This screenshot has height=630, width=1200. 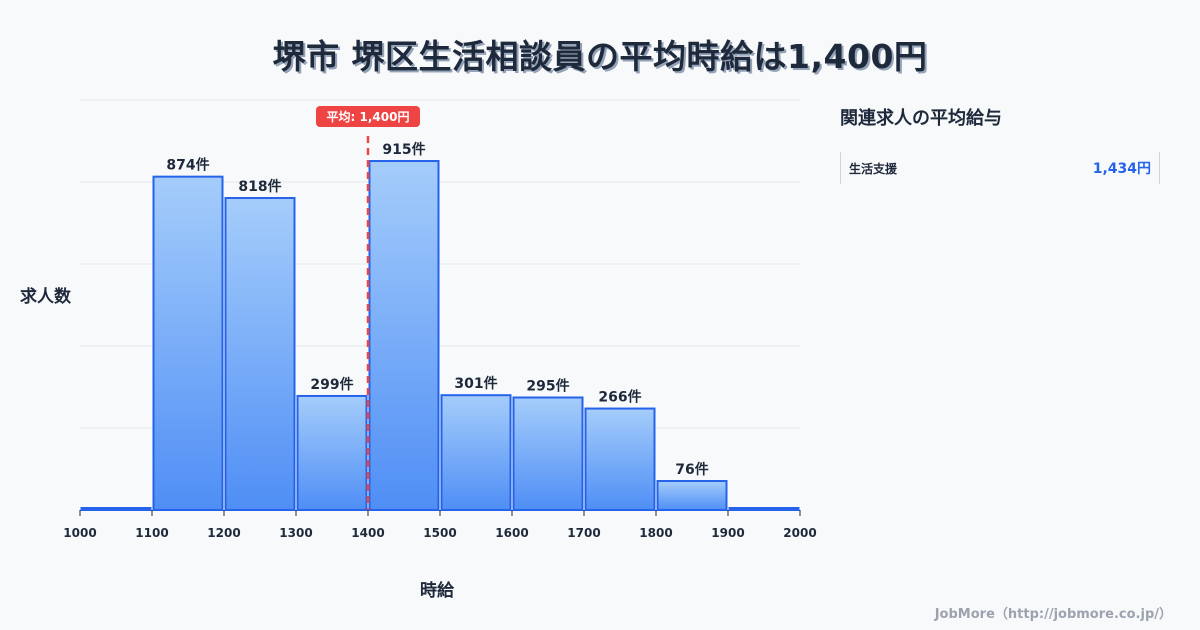 I want to click on page-title: 堺市 堺区生活相談員の平均時給は1,400円, so click(x=600, y=56).